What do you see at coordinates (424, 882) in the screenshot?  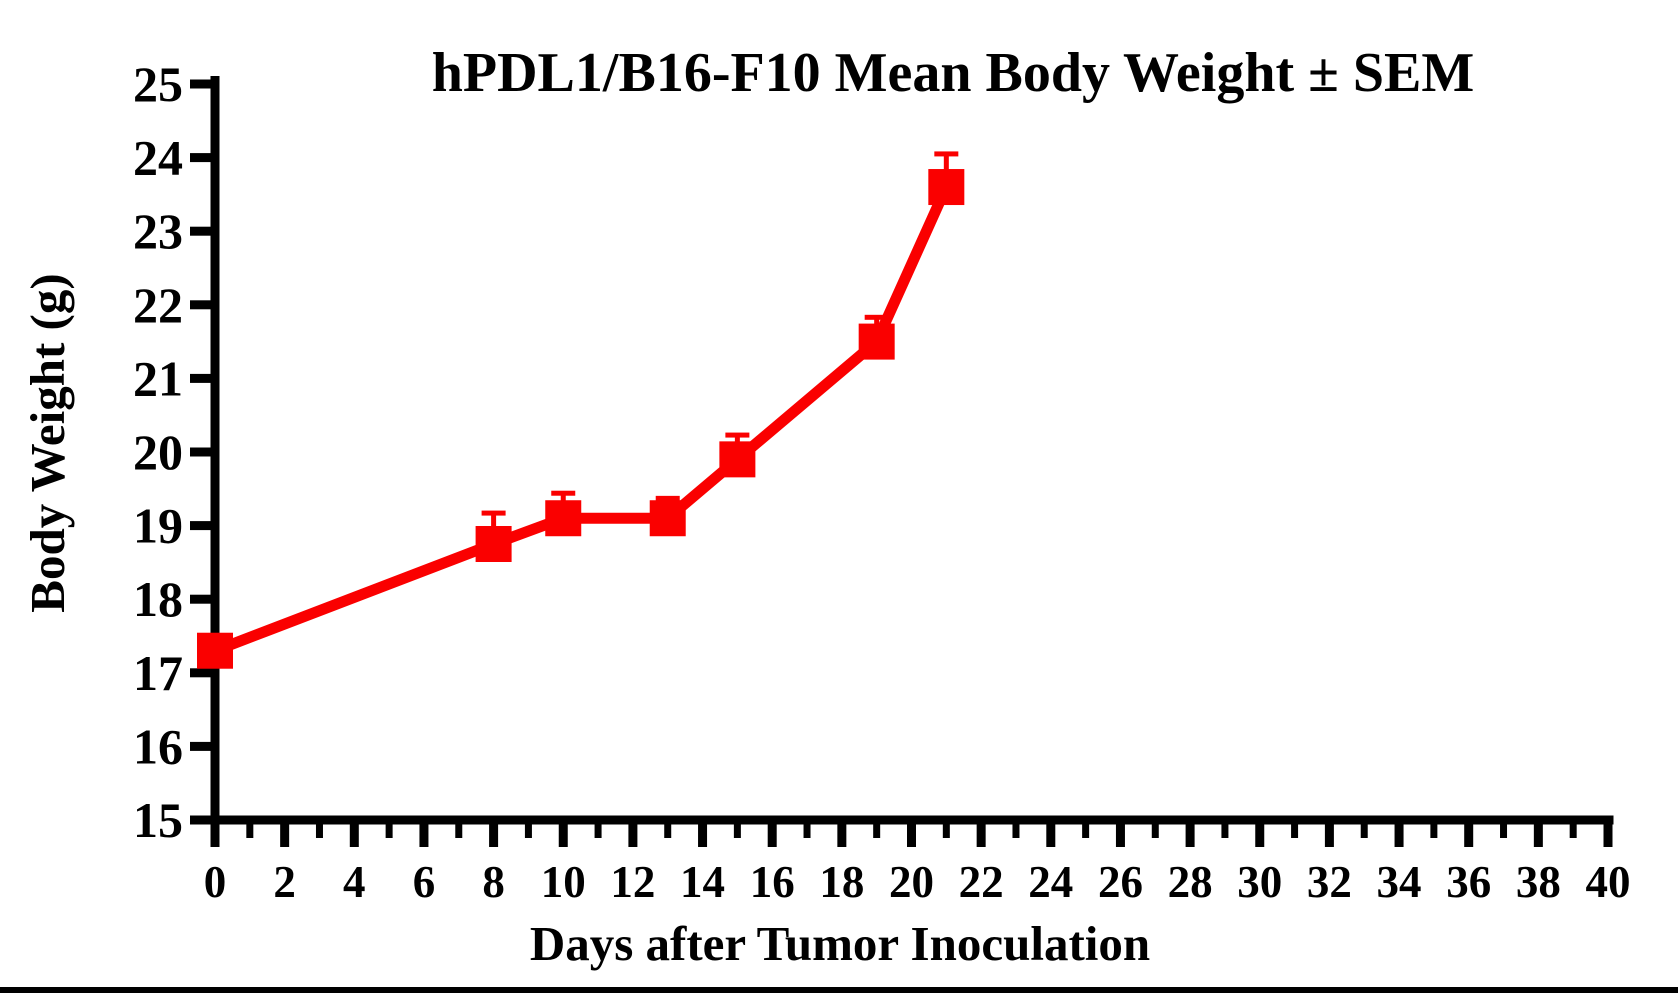 I see `x-tick-label: 6` at bounding box center [424, 882].